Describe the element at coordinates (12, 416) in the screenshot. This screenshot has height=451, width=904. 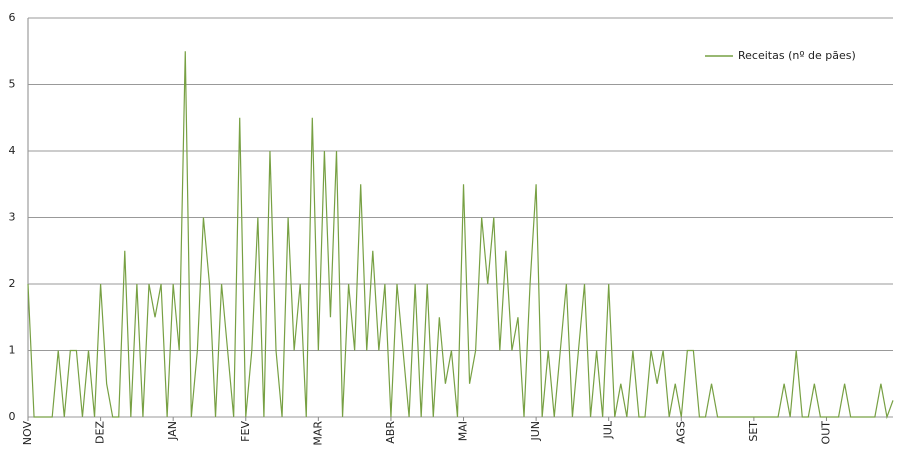
I see `y-tick-label: 0` at that location.